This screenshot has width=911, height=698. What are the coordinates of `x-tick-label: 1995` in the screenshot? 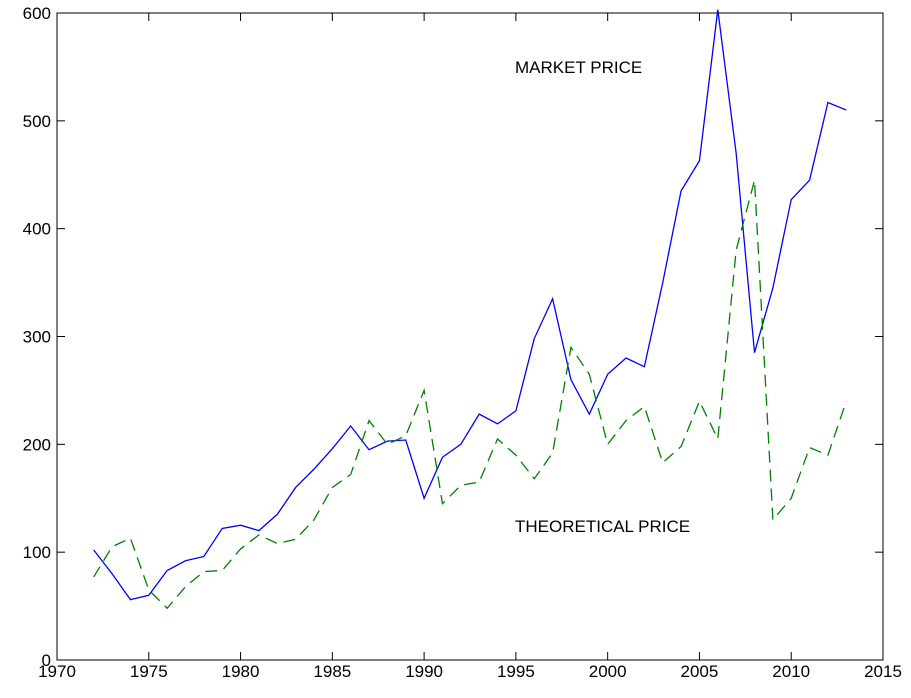 It's located at (516, 671).